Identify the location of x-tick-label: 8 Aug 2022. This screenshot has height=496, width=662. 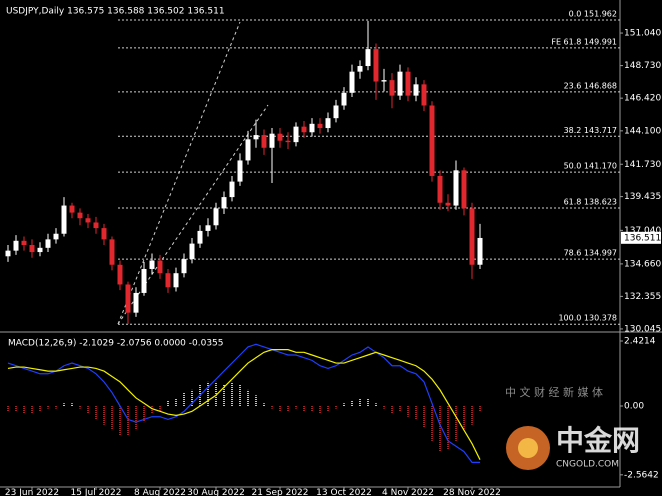
(160, 492).